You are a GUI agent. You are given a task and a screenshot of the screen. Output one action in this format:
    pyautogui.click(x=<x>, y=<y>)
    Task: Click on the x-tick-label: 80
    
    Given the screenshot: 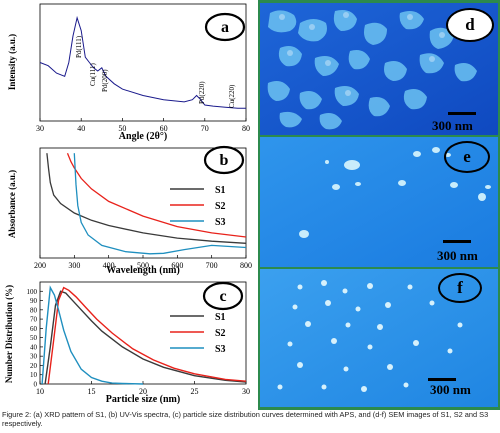 What is the action you would take?
    pyautogui.click(x=246, y=128)
    